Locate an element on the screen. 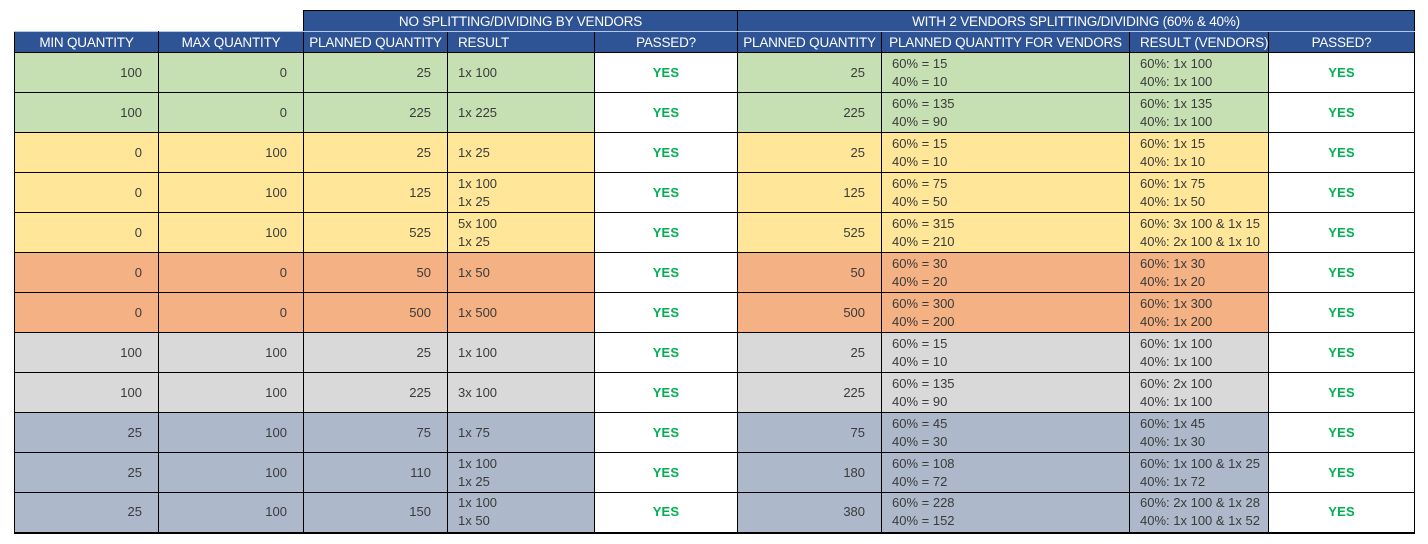  column-header-passed: PASSED? is located at coordinates (666, 42).